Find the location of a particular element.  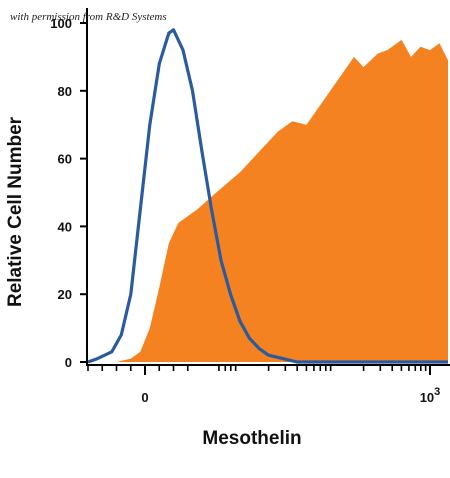

x-tick-label: 103 is located at coordinates (430, 395).